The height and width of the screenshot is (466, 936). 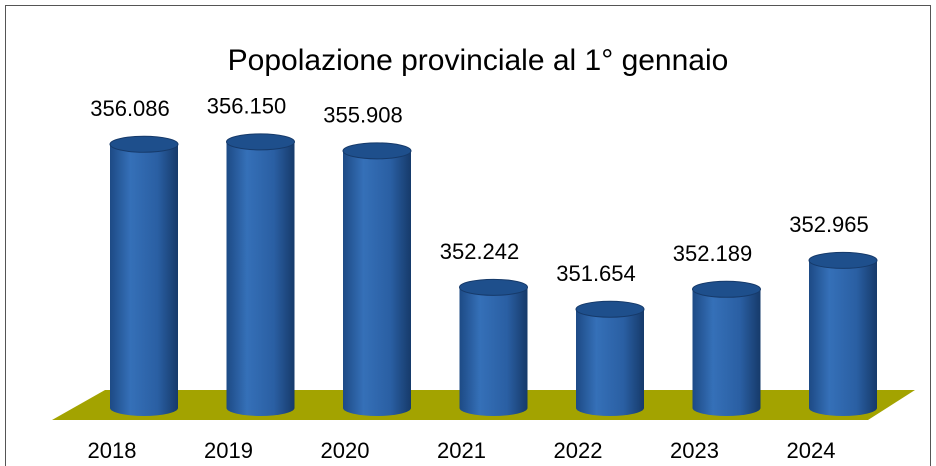 I want to click on value-label: 355.908, so click(x=363, y=115).